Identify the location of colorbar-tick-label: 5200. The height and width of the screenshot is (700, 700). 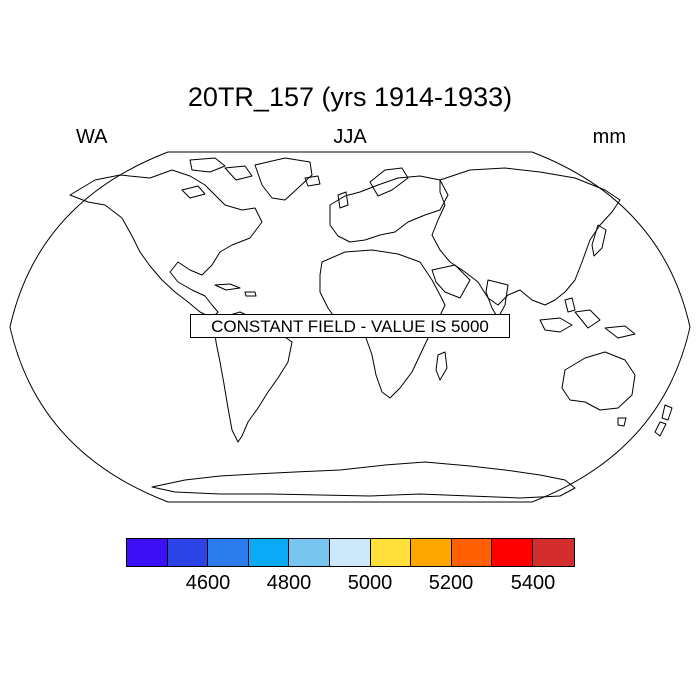
(451, 583).